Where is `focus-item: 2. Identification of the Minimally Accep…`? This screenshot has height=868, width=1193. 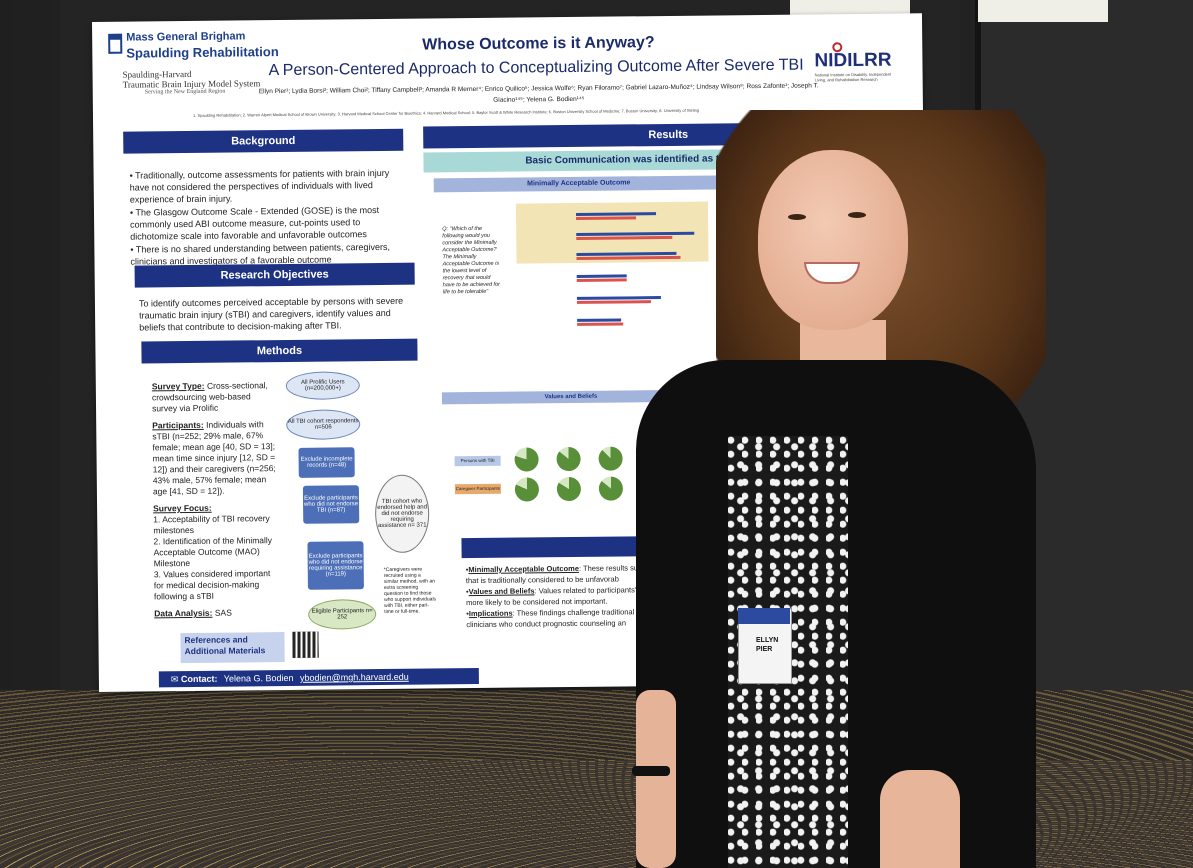
focus-item: 2. Identification of the Minimally Accep… is located at coordinates (213, 552).